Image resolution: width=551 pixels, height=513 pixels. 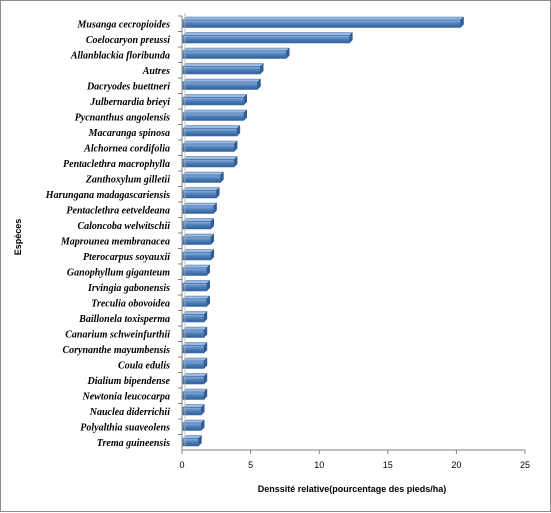 I want to click on category-label: Autres, so click(x=156, y=71).